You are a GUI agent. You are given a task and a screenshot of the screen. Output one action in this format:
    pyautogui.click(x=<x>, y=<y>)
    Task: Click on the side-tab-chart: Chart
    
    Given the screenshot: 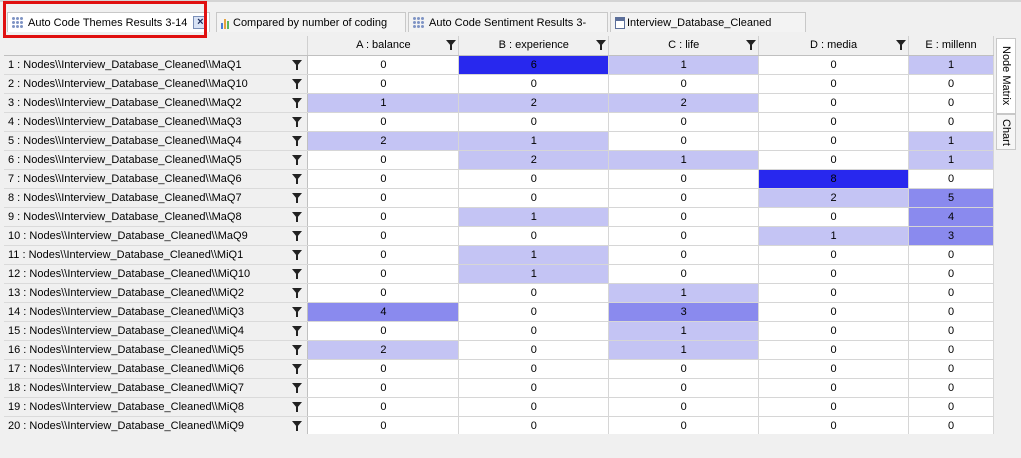 What is the action you would take?
    pyautogui.click(x=1006, y=132)
    